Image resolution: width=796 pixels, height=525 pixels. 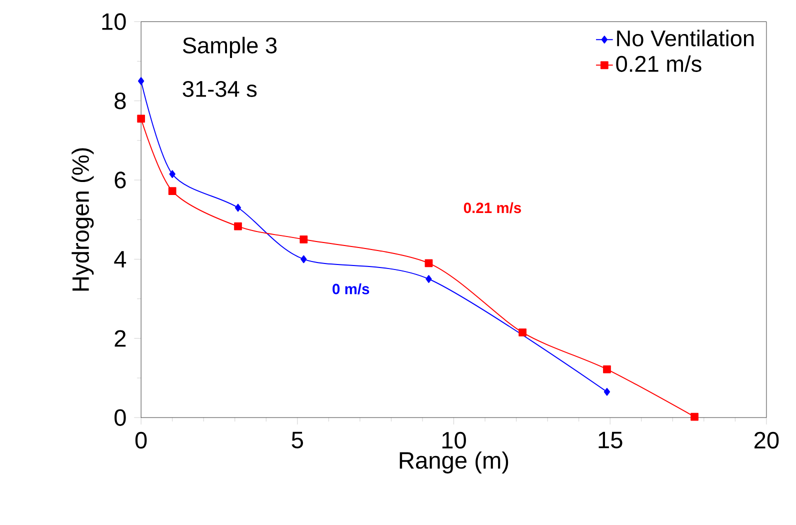 What do you see at coordinates (120, 259) in the screenshot?
I see `y-tick-label: 4` at bounding box center [120, 259].